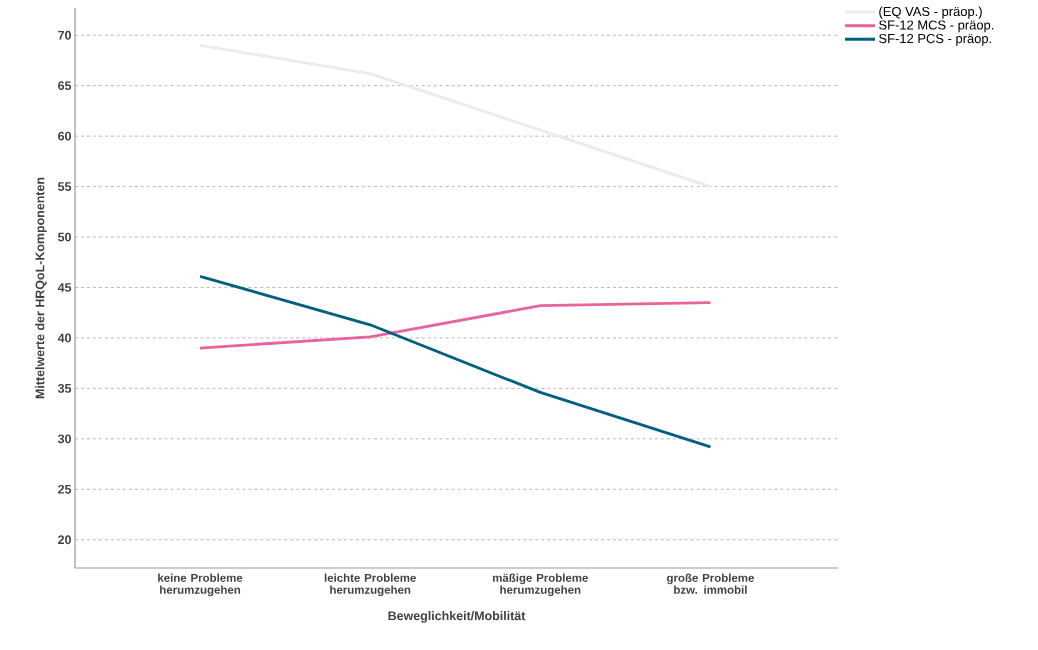 This screenshot has height=650, width=1038. What do you see at coordinates (457, 617) in the screenshot?
I see `x-axis-title: Beweglichkeit/Mobilität` at bounding box center [457, 617].